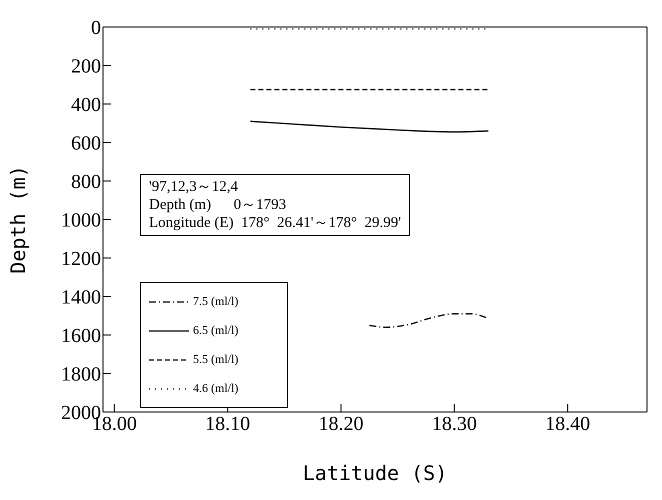 This screenshot has width=662, height=500. What do you see at coordinates (86, 67) in the screenshot?
I see `y-tick-label: 200` at bounding box center [86, 67].